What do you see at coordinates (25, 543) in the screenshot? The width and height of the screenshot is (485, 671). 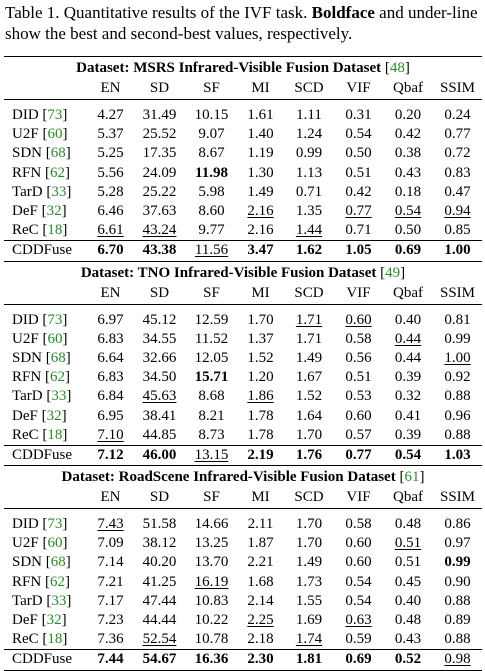 I see `method-name: U2F` at bounding box center [25, 543].